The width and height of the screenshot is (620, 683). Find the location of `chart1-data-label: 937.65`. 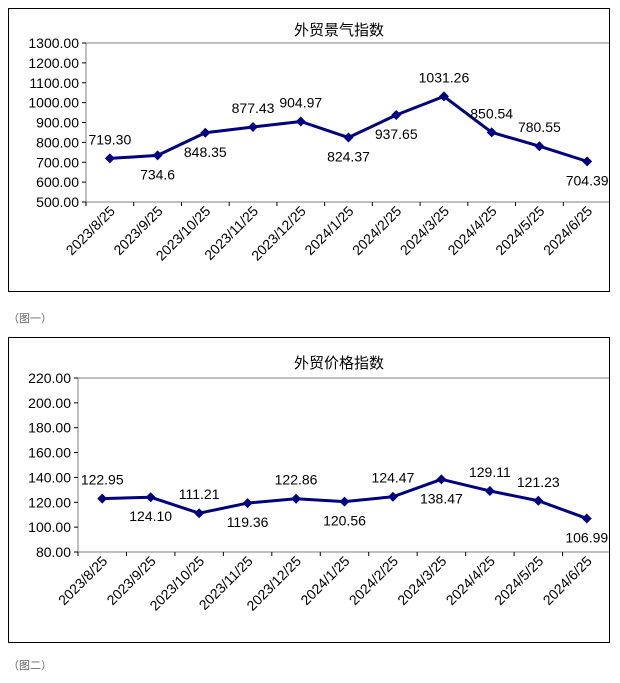

chart1-data-label: 937.65 is located at coordinates (396, 134).